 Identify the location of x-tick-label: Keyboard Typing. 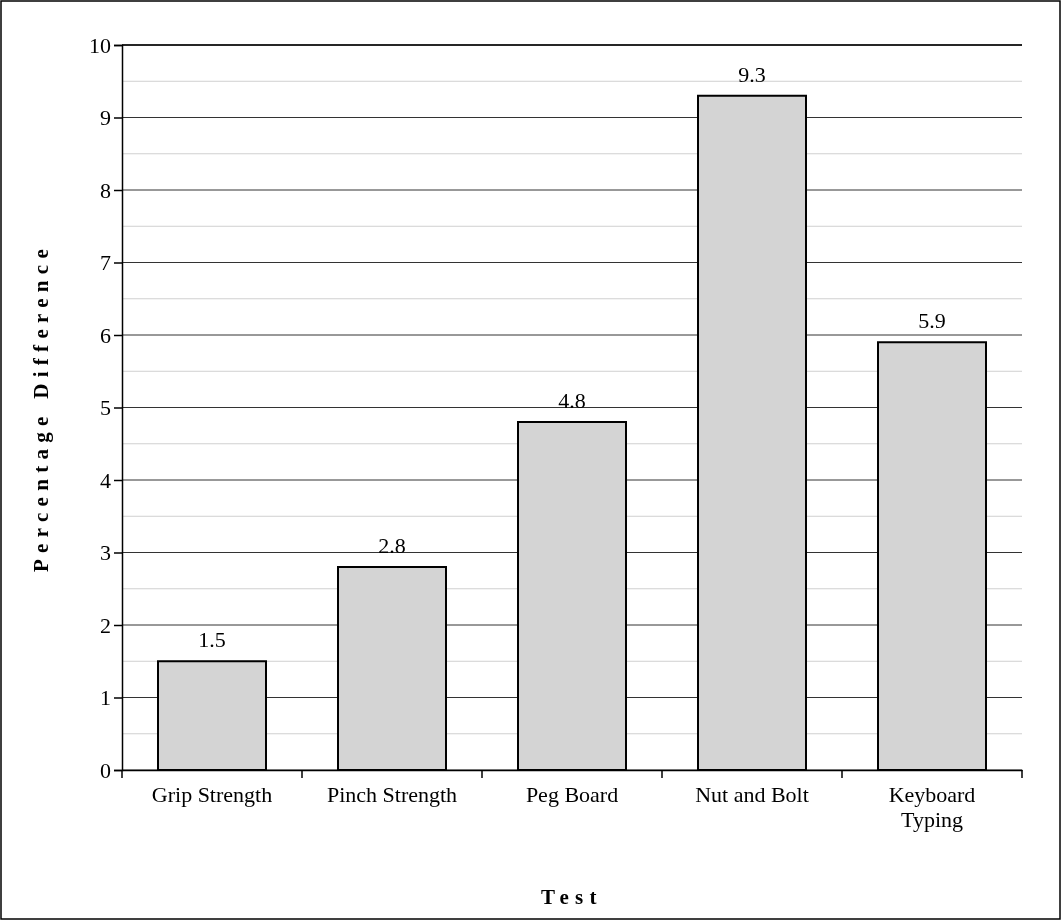
(932, 806).